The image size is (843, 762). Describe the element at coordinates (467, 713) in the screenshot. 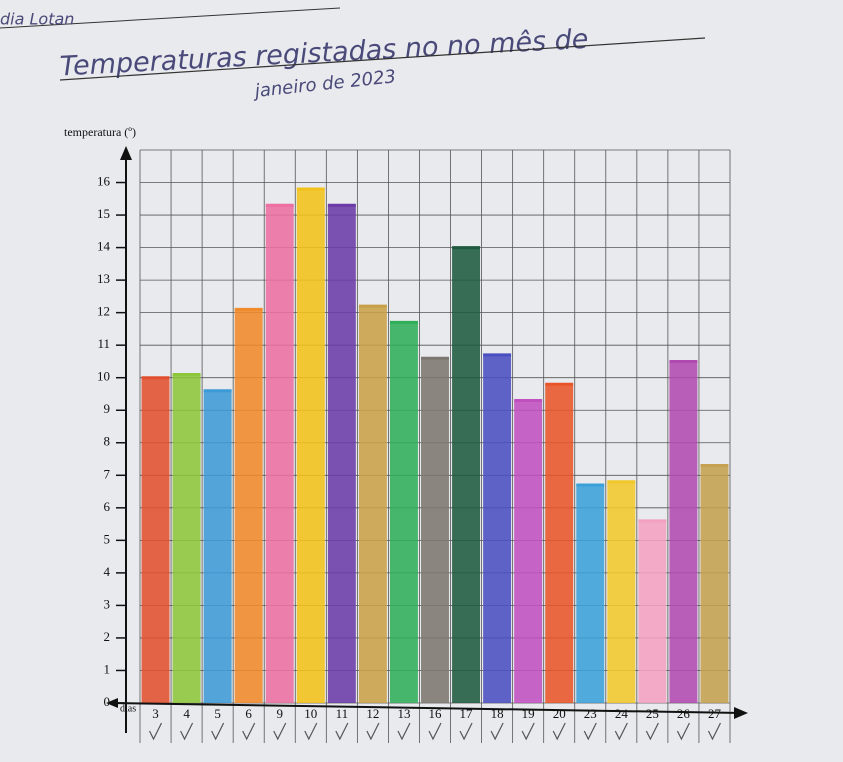

I see `x-tick-label: 17` at that location.